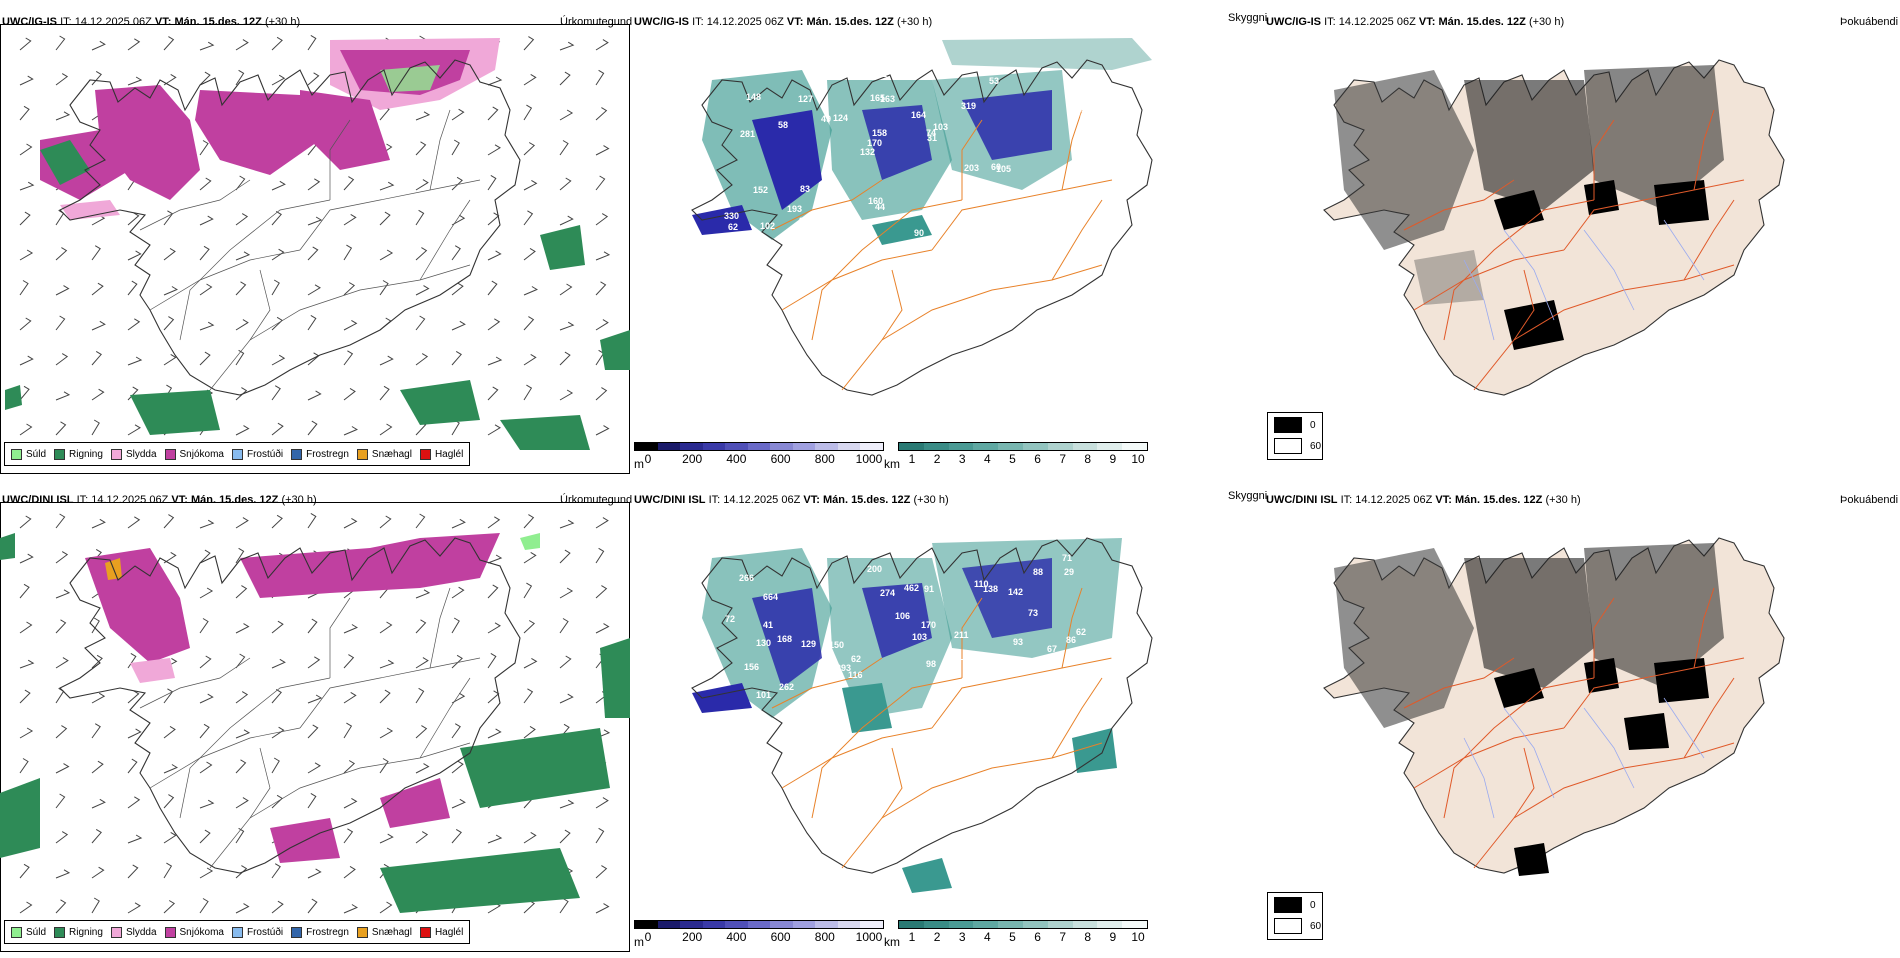 Image resolution: width=1900 pixels, height=958 pixels. What do you see at coordinates (1034, 699) in the screenshot?
I see `ceiling-value-label: 116` at bounding box center [1034, 699].